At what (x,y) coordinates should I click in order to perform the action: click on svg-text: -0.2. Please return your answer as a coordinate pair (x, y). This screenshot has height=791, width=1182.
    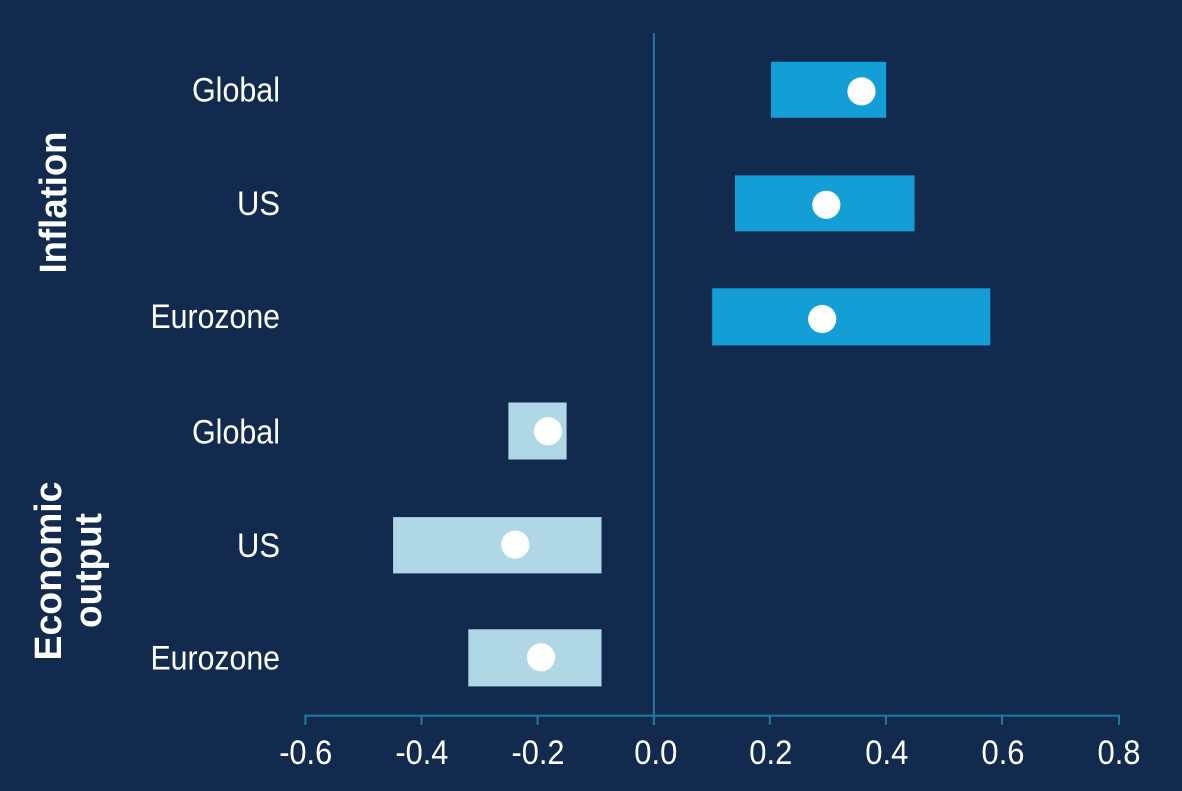
    Looking at the image, I should click on (538, 753).